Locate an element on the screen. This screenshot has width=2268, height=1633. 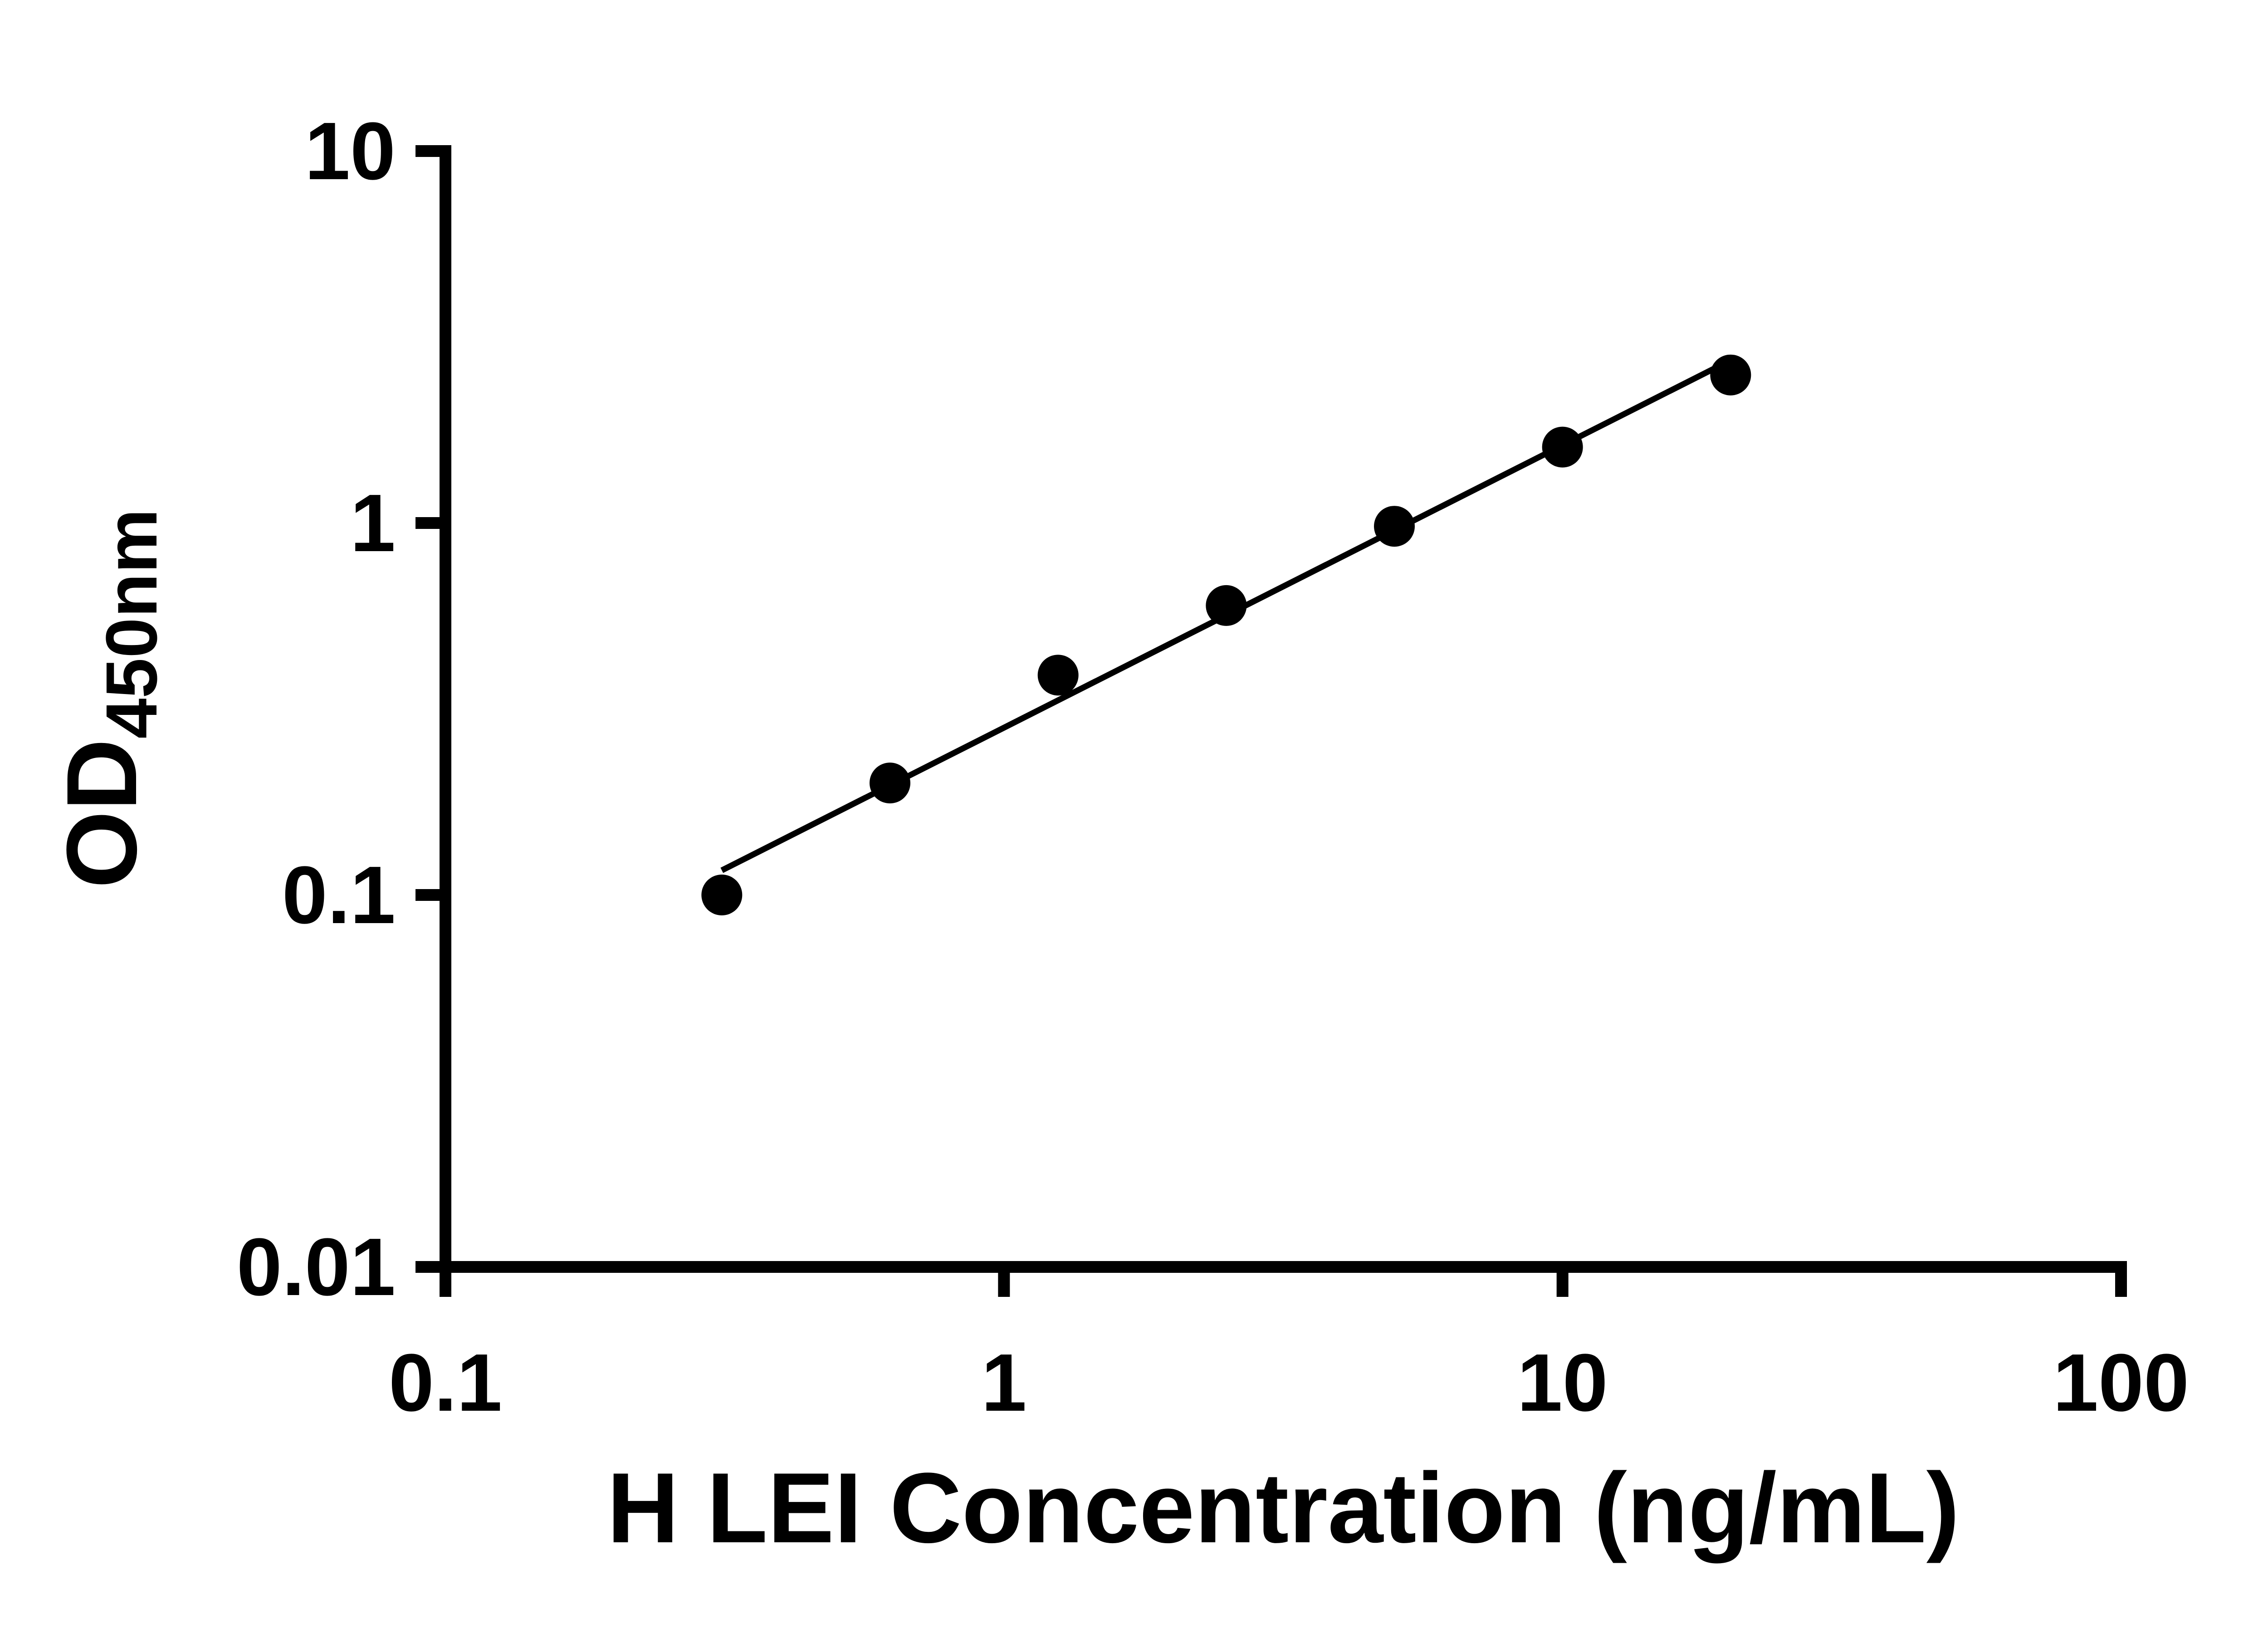
x-axis-title: H LEI Concentration (ng/mL) is located at coordinates (1284, 1508).